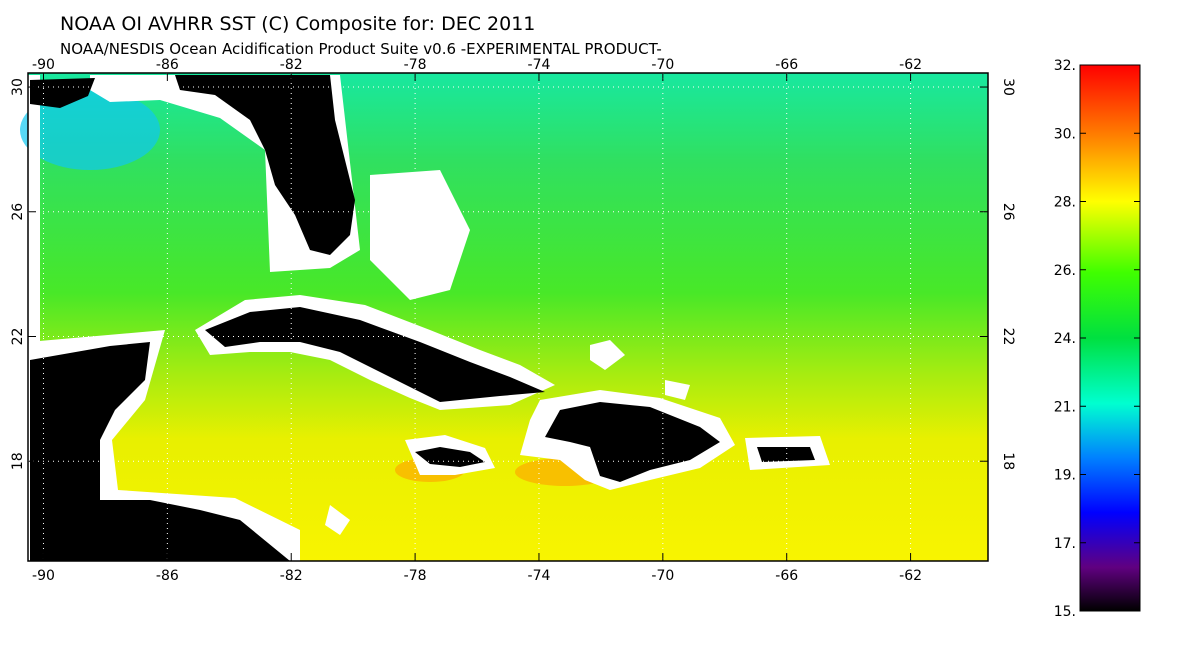  Describe the element at coordinates (1065, 203) in the screenshot. I see `colorbar-label: 28.` at that location.